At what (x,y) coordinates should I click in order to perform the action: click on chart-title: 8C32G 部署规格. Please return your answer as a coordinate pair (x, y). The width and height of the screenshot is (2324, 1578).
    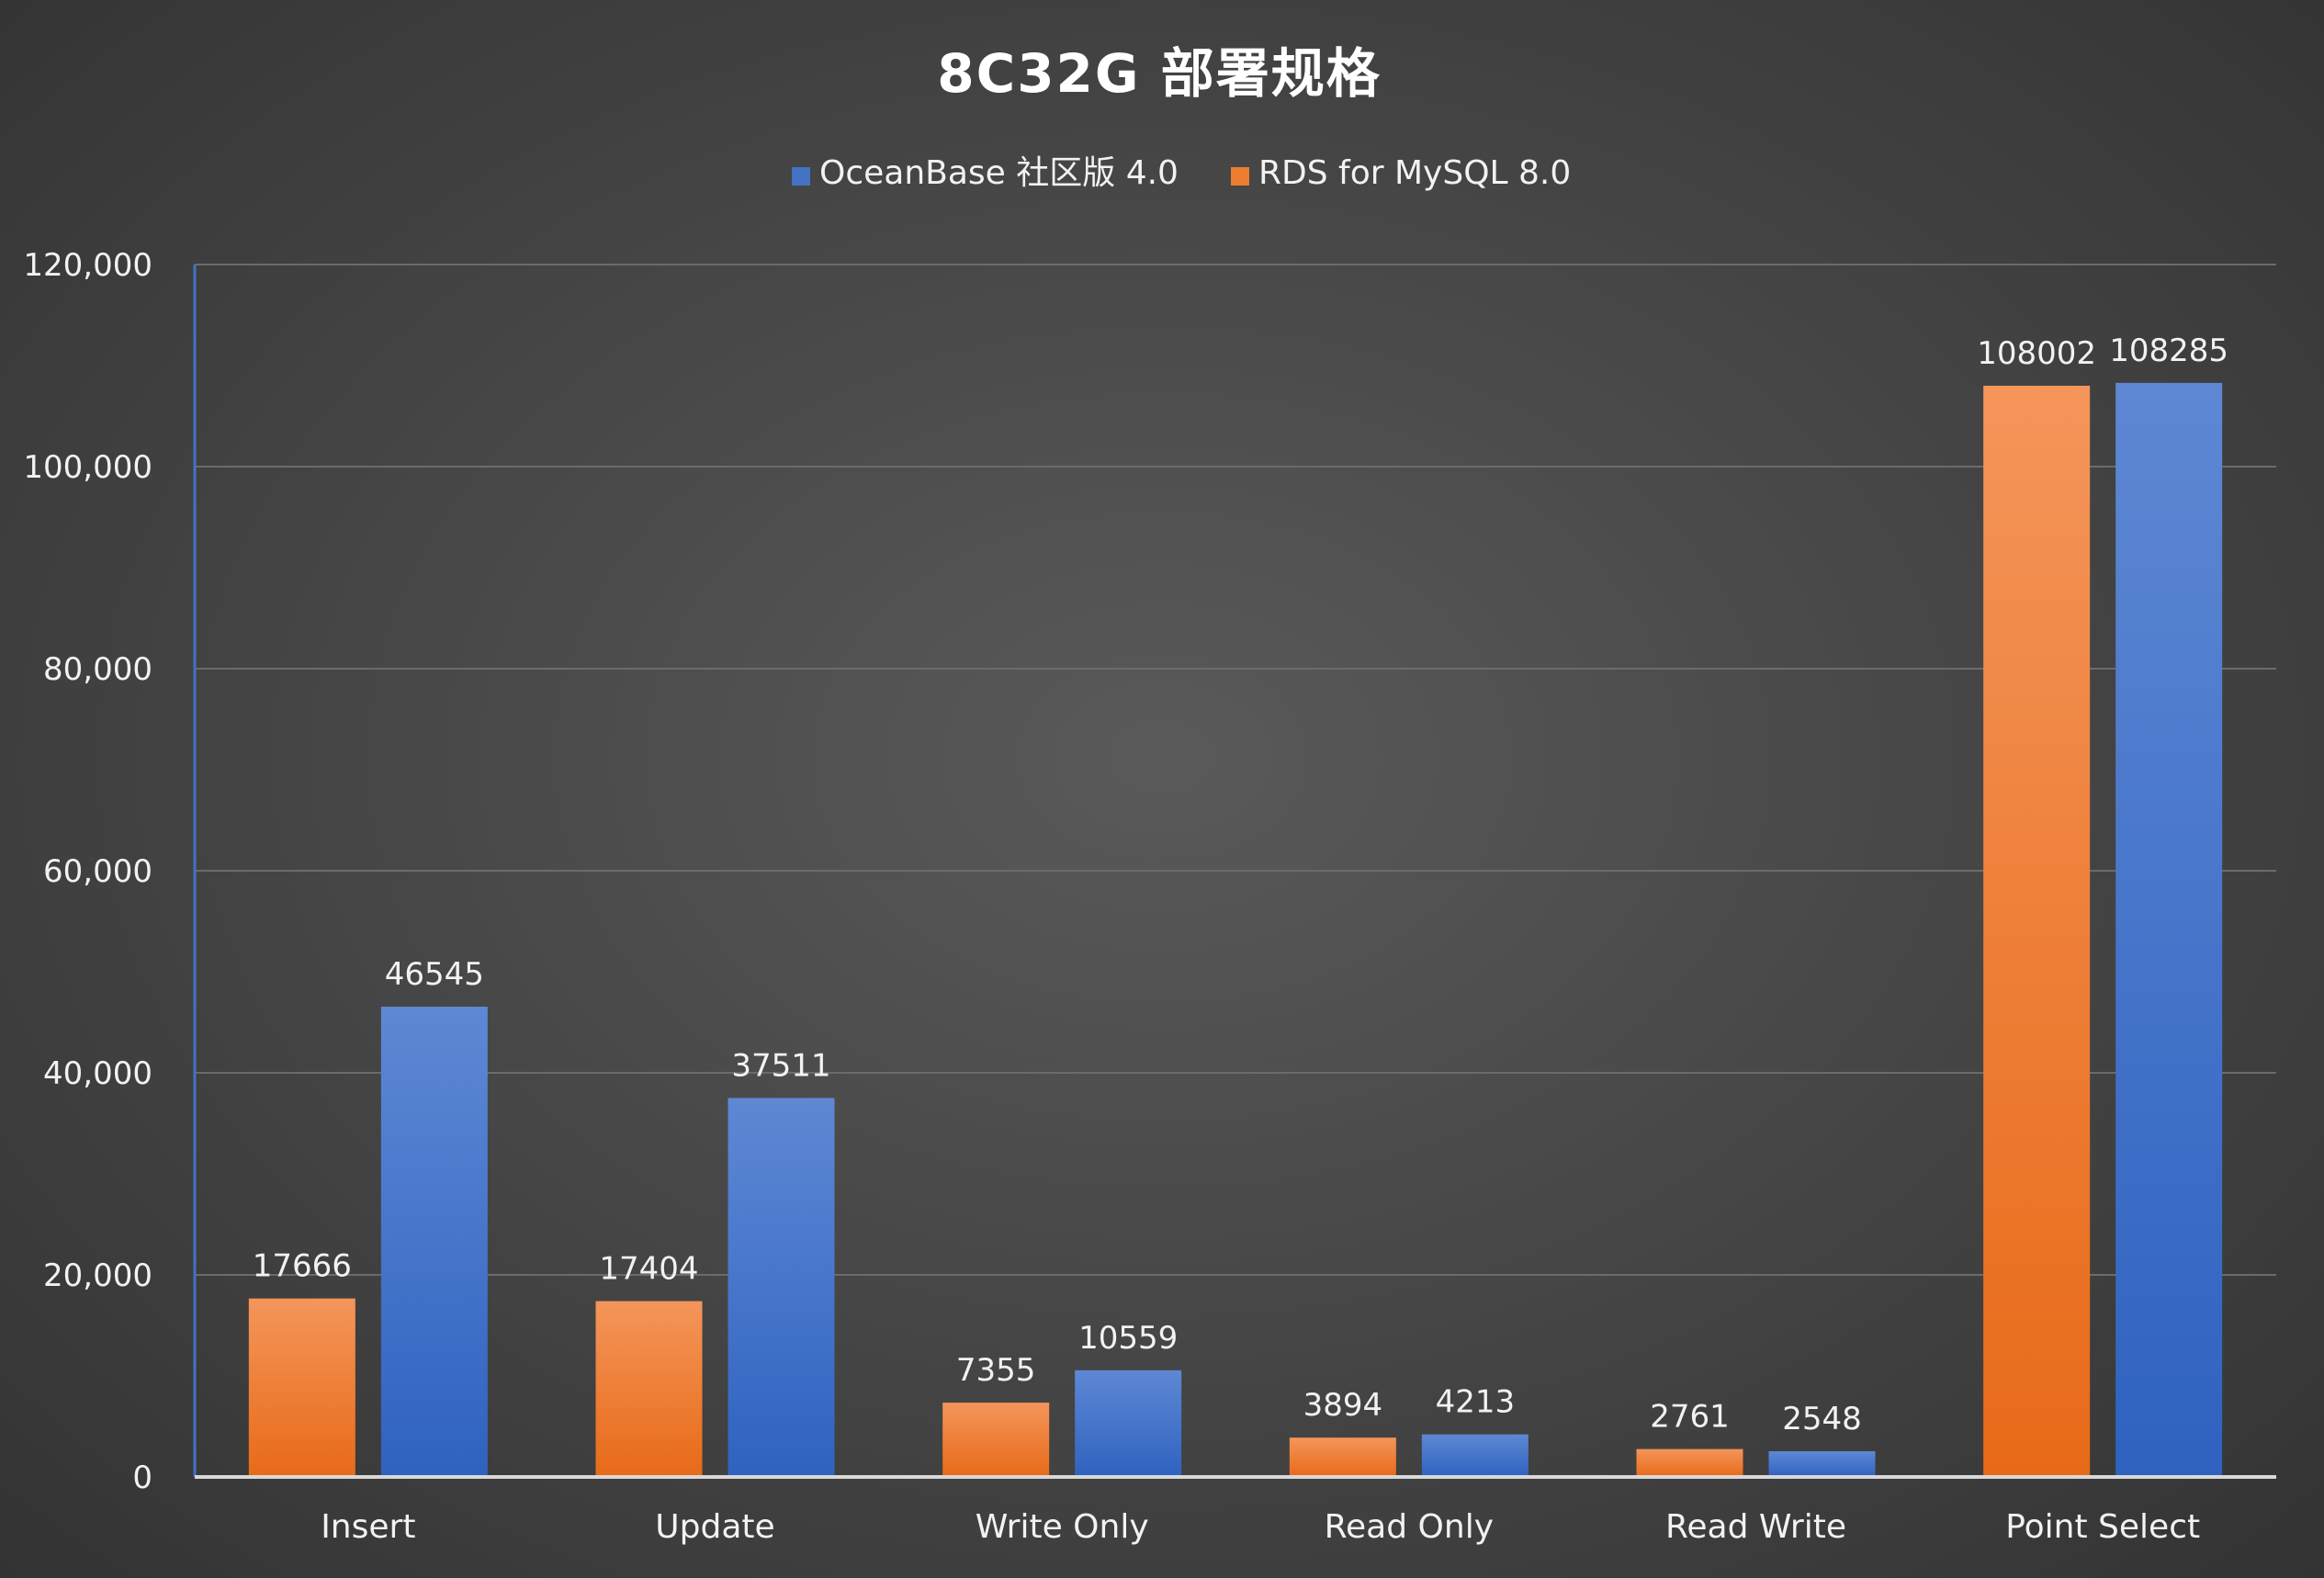
    Looking at the image, I should click on (1159, 73).